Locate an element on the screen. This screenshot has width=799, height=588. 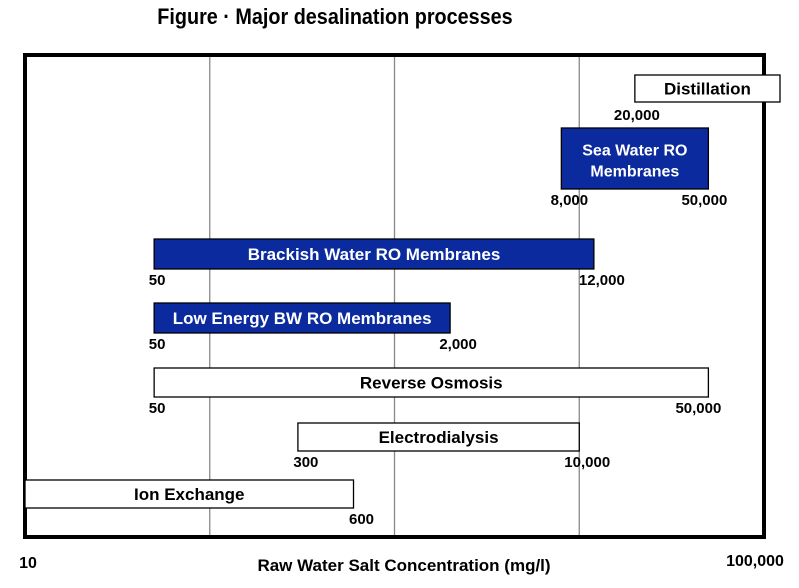
end-value-label: 600 is located at coordinates (361, 519).